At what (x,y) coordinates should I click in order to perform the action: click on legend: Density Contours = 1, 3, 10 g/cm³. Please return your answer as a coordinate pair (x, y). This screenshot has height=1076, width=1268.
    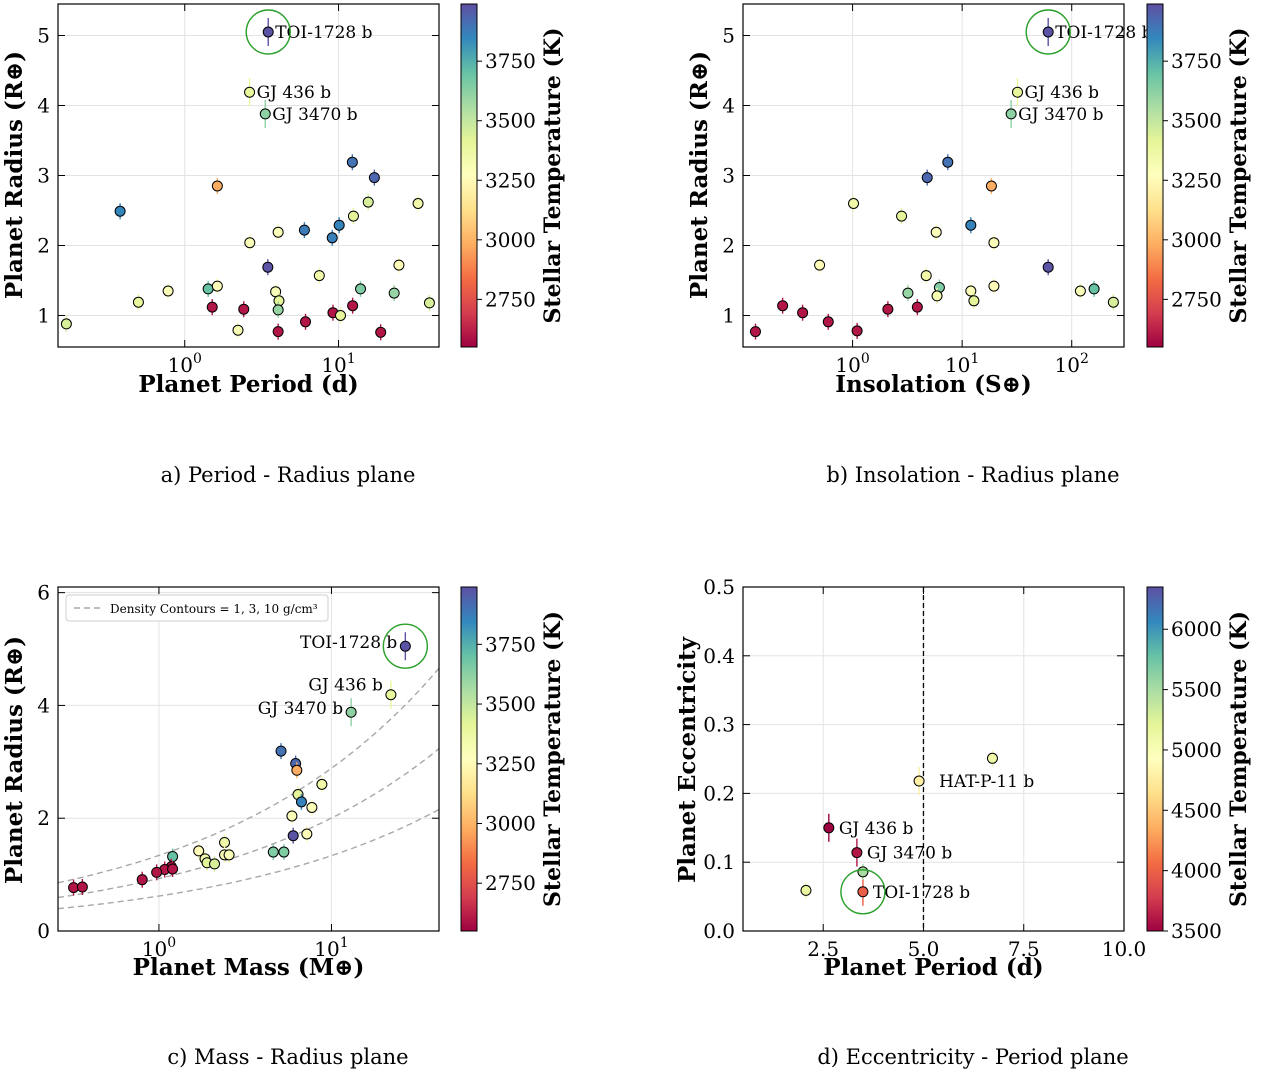
    Looking at the image, I should click on (197, 608).